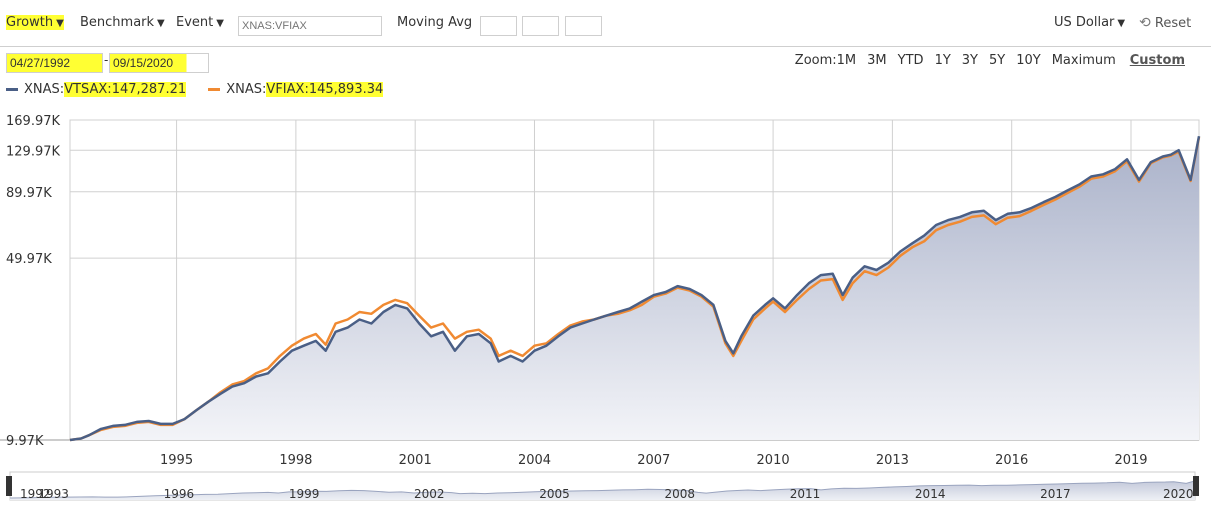  What do you see at coordinates (1028, 60) in the screenshot?
I see `zoom-10y: 10Y` at bounding box center [1028, 60].